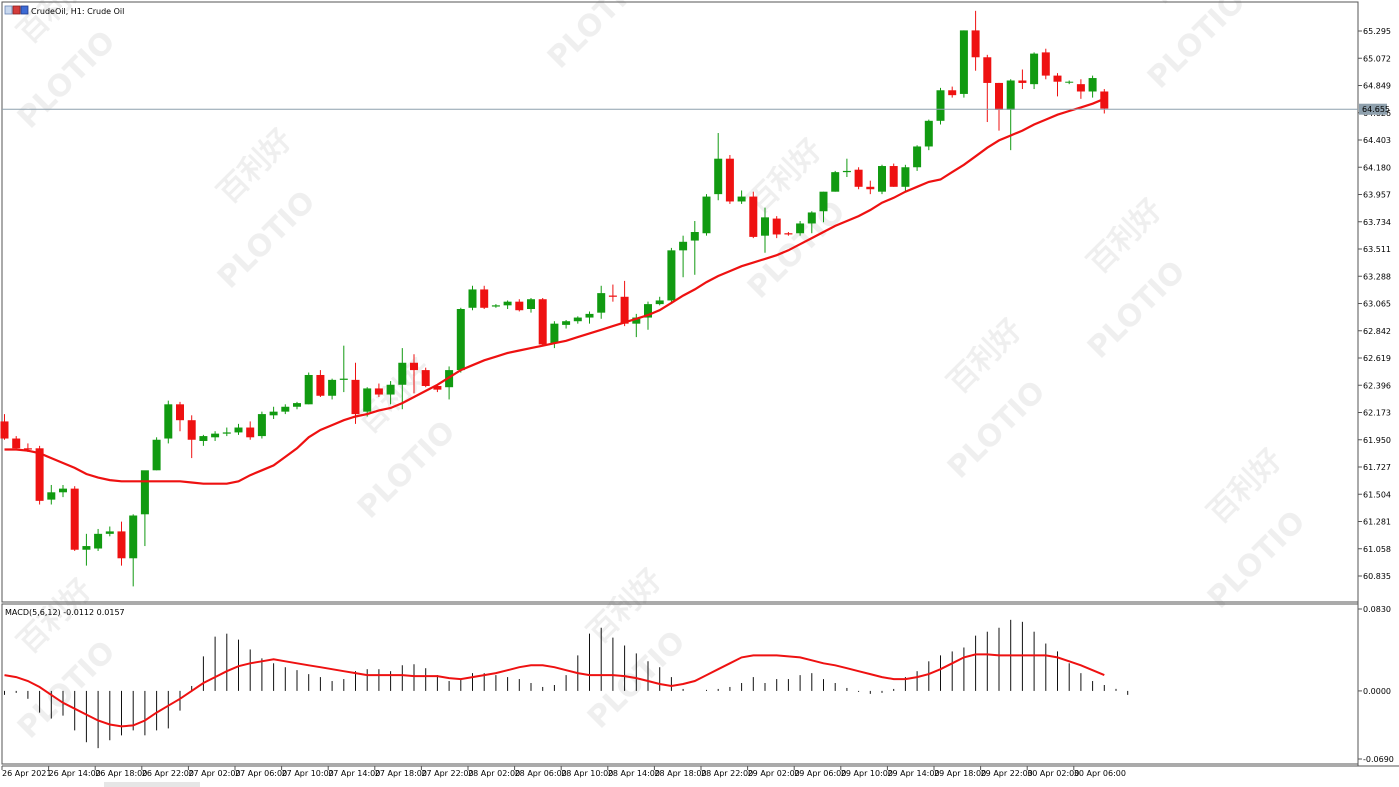 This screenshot has height=787, width=1399. What do you see at coordinates (1377, 440) in the screenshot?
I see `price-tick-label: 61.950` at bounding box center [1377, 440].